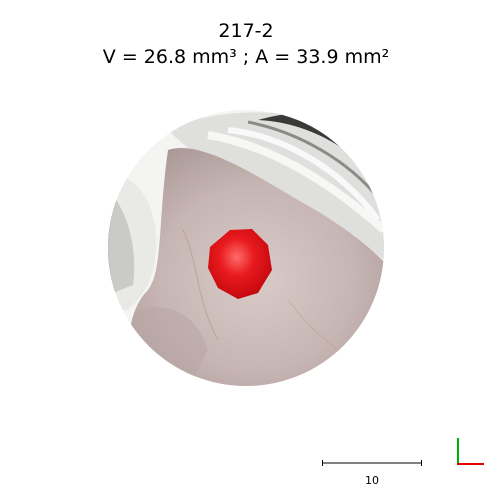 The height and width of the screenshot is (495, 492). What do you see at coordinates (246, 31) in the screenshot?
I see `image-title: 217-2` at bounding box center [246, 31].